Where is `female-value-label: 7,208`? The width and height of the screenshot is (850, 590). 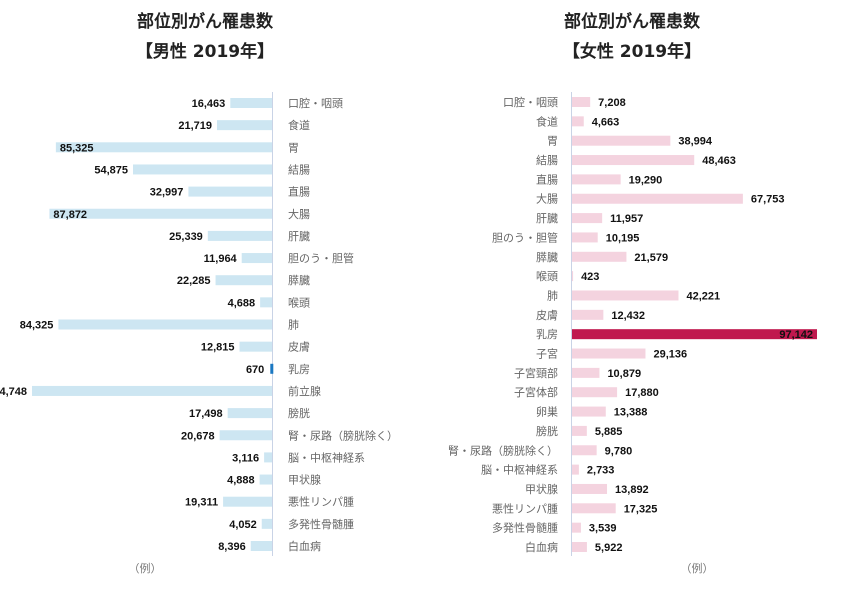 female-value-label: 7,208 is located at coordinates (612, 103).